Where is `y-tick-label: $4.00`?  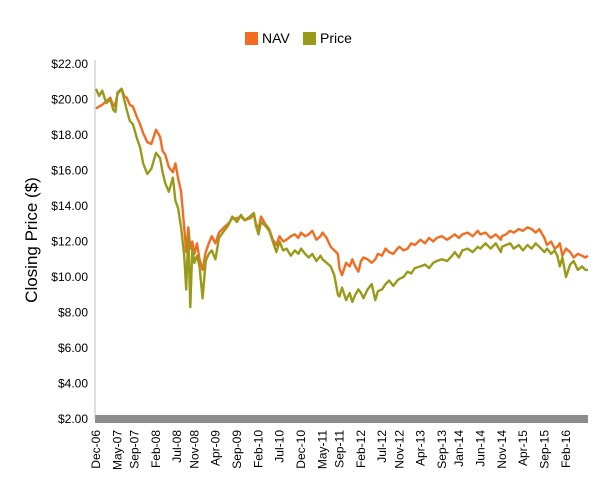
y-tick-label: $4.00 is located at coordinates (73, 384).